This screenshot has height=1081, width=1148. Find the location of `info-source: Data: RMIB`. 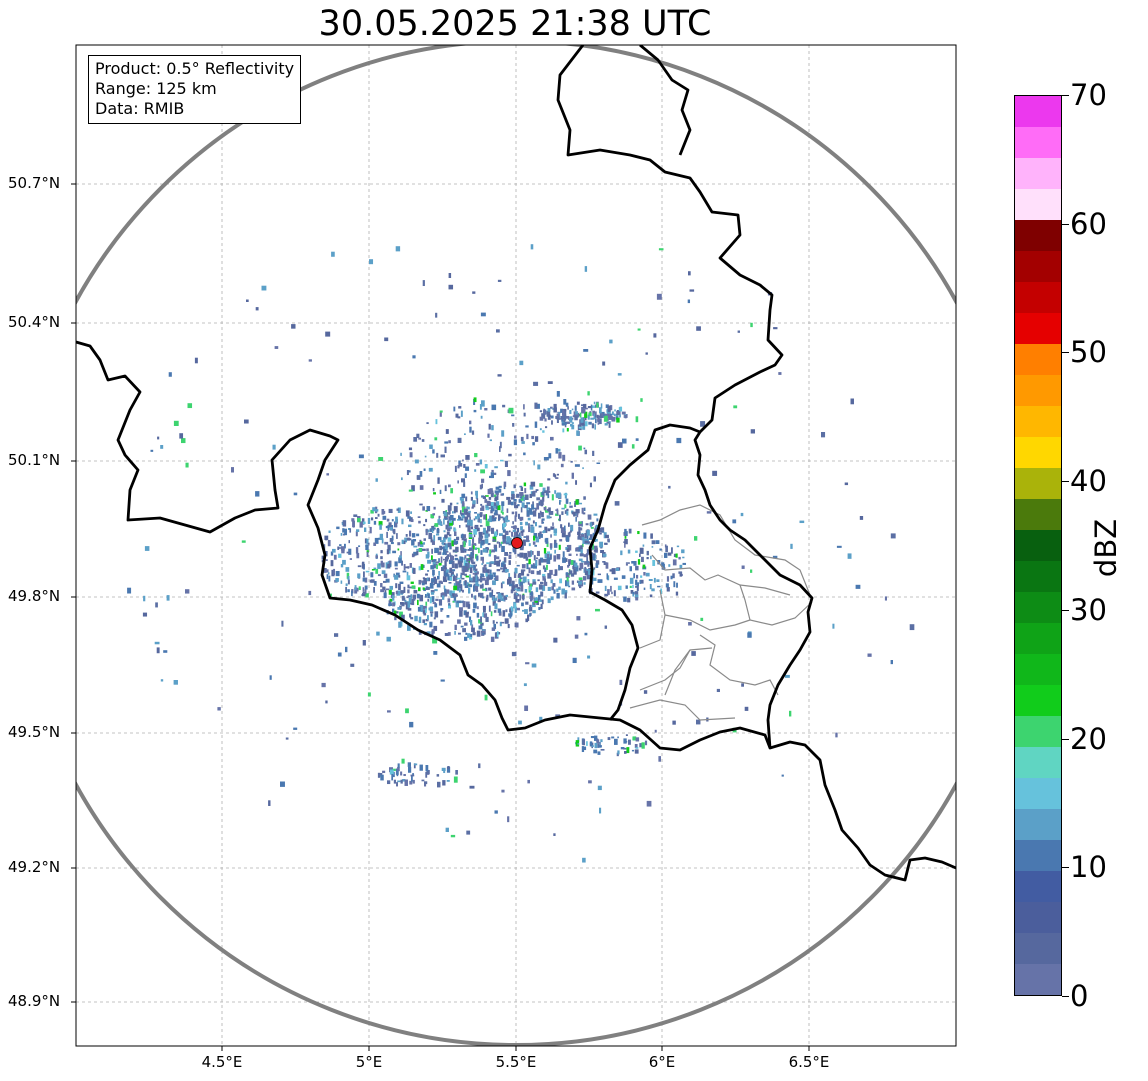

info-source: Data: RMIB is located at coordinates (140, 108).